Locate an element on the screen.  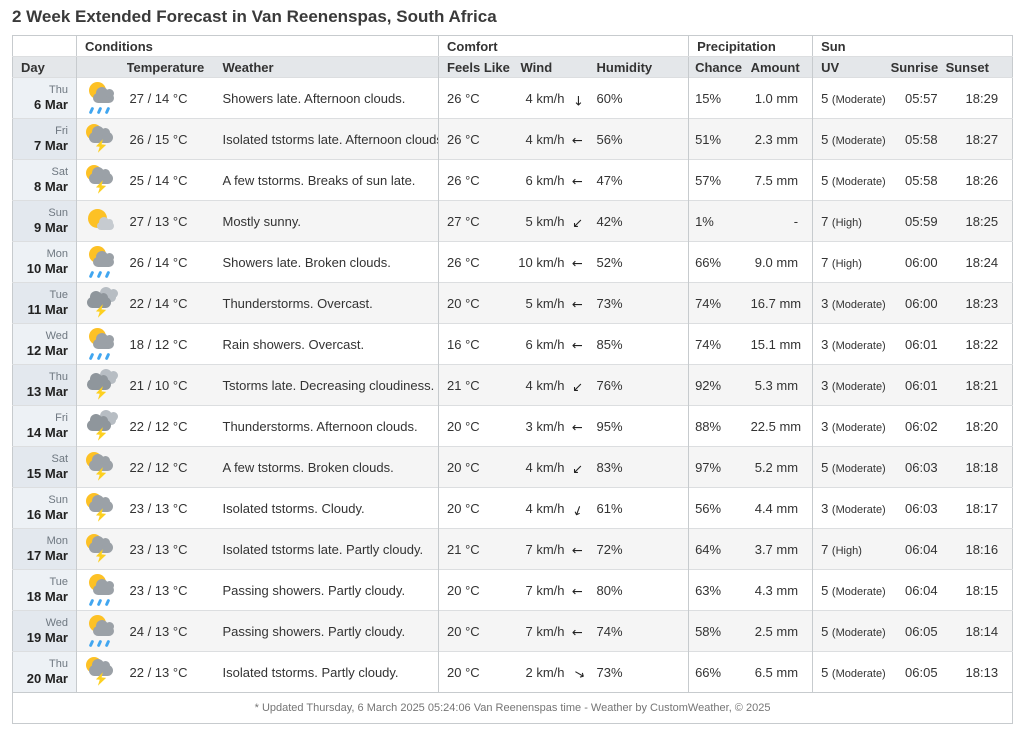
precip-chance-cell: 58% is located at coordinates (719, 631).